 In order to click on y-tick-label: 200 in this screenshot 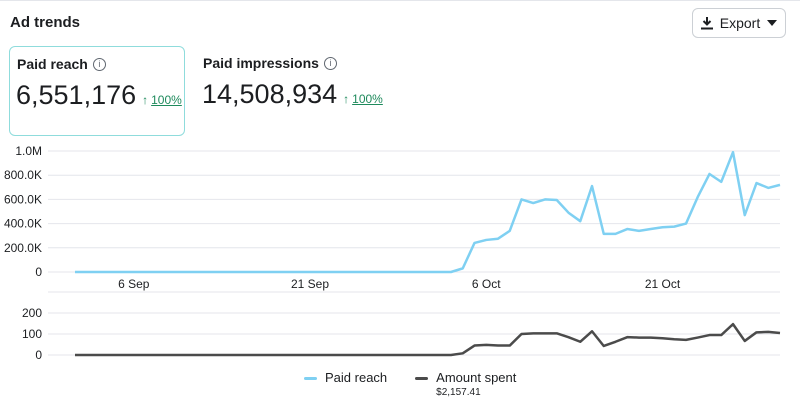, I will do `click(32, 313)`.